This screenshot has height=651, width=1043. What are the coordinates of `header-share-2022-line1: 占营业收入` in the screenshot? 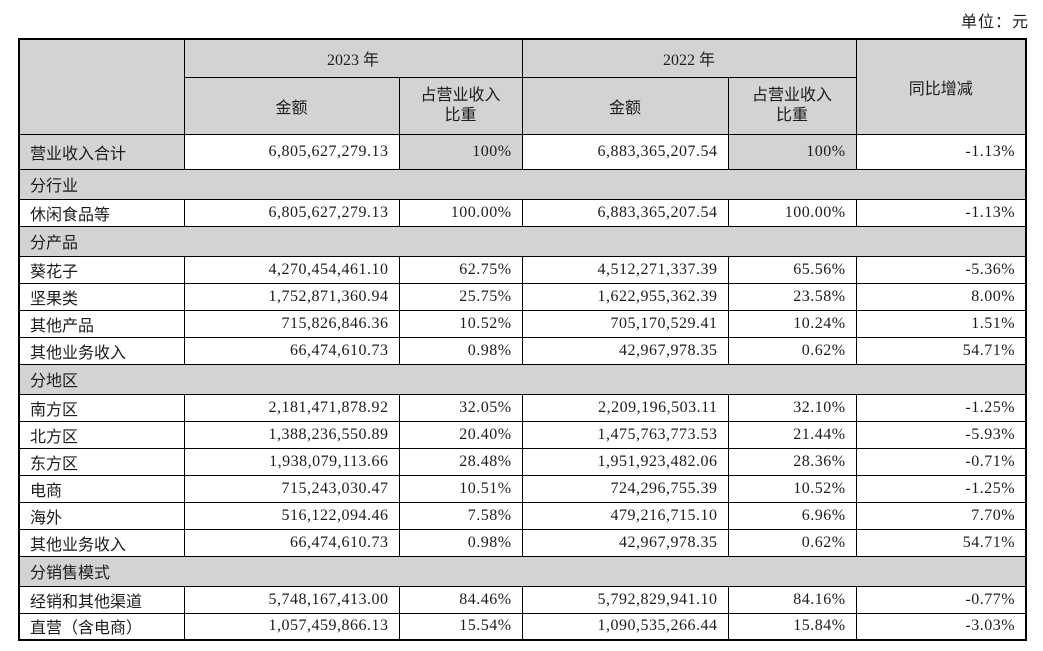 It's located at (792, 95).